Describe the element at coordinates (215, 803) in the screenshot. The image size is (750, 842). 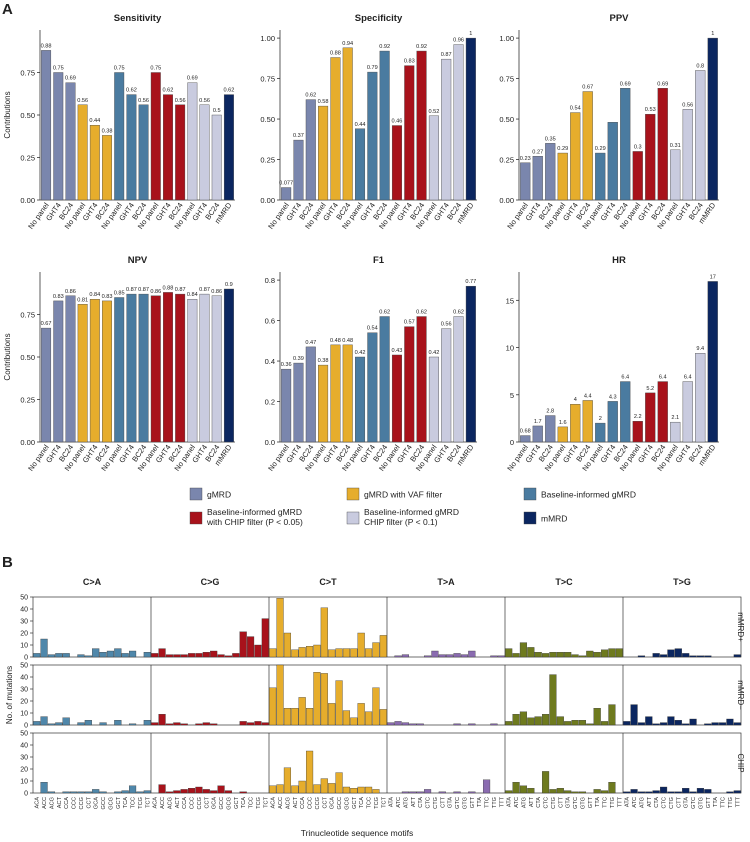
I see `motif-label: GCA` at that location.